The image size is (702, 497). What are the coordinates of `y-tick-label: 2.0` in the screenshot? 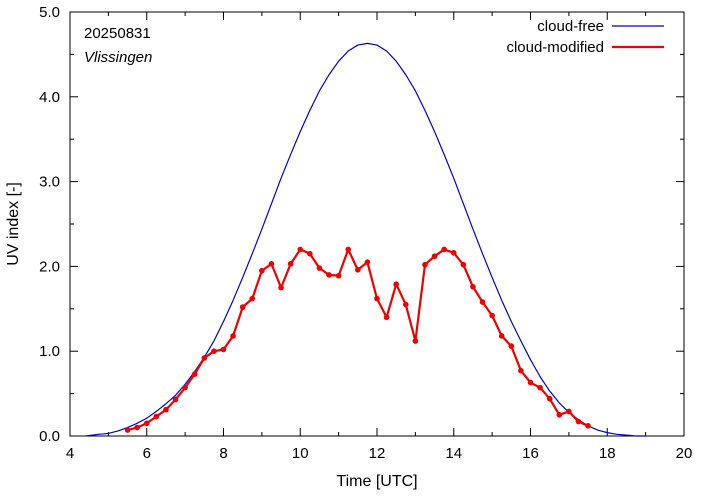 It's located at (49, 266).